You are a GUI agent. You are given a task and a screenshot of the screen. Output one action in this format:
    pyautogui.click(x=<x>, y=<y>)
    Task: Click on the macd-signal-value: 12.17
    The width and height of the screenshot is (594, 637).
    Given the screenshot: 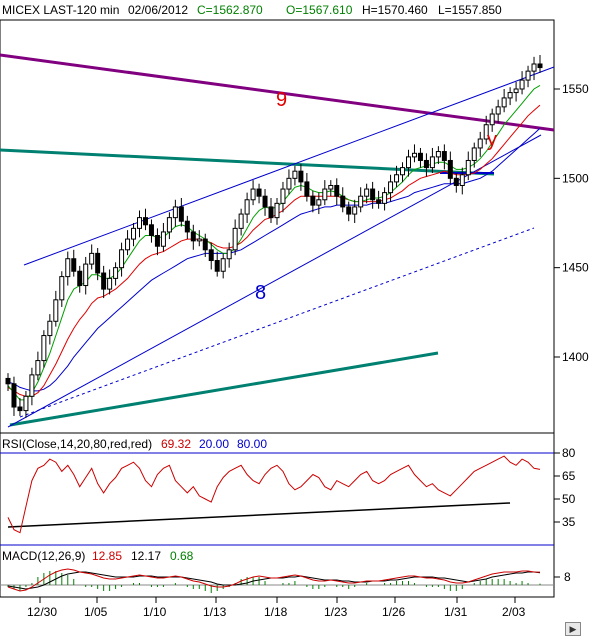 What is the action you would take?
    pyautogui.click(x=146, y=556)
    